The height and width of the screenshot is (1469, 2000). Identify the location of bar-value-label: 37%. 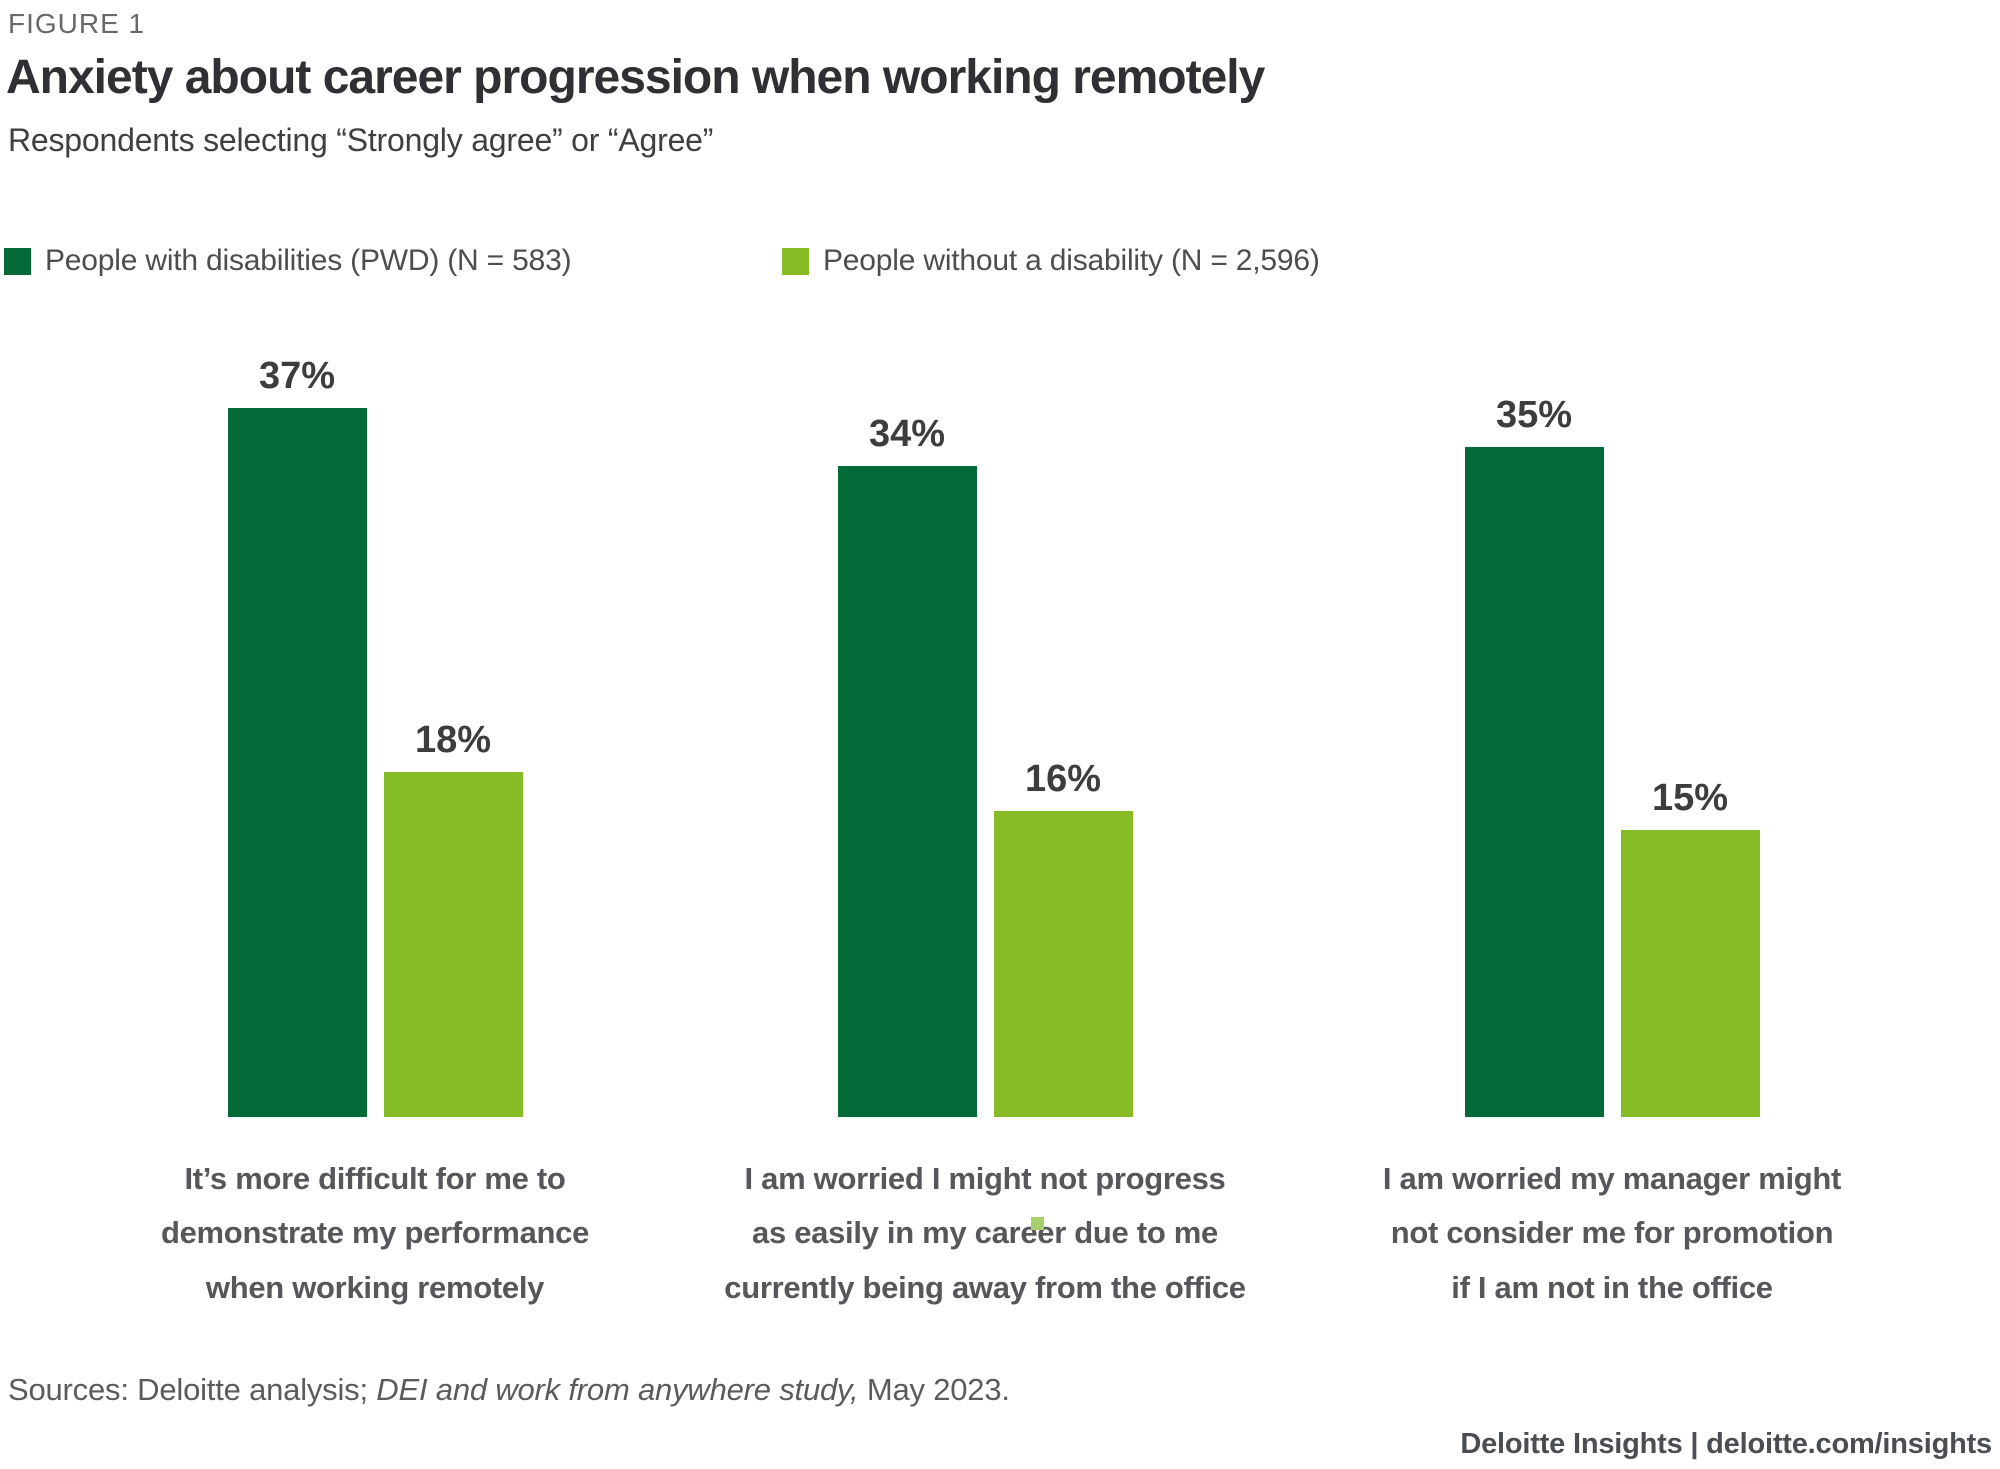
(297, 376).